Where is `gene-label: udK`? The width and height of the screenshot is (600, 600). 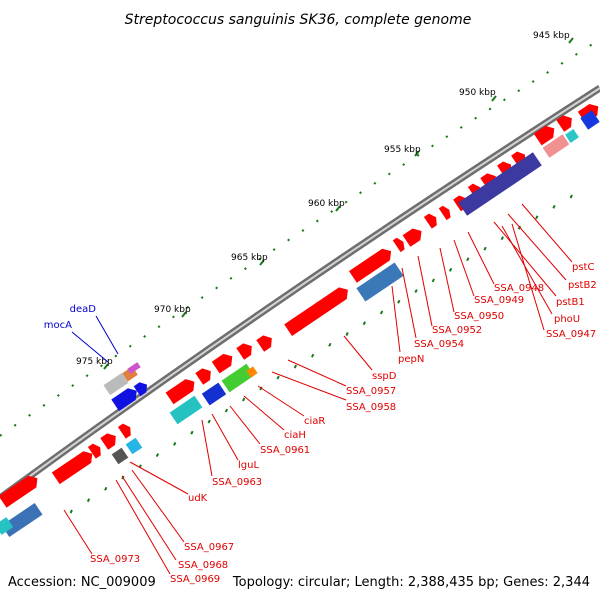
gene-label: udK is located at coordinates (198, 498).